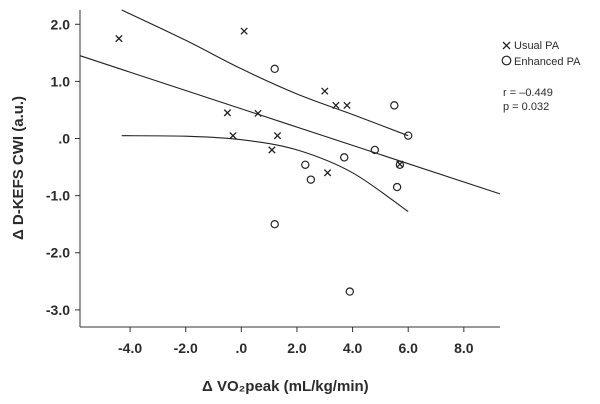 This screenshot has height=404, width=600. I want to click on y-tick-label: -3.0, so click(58, 310).